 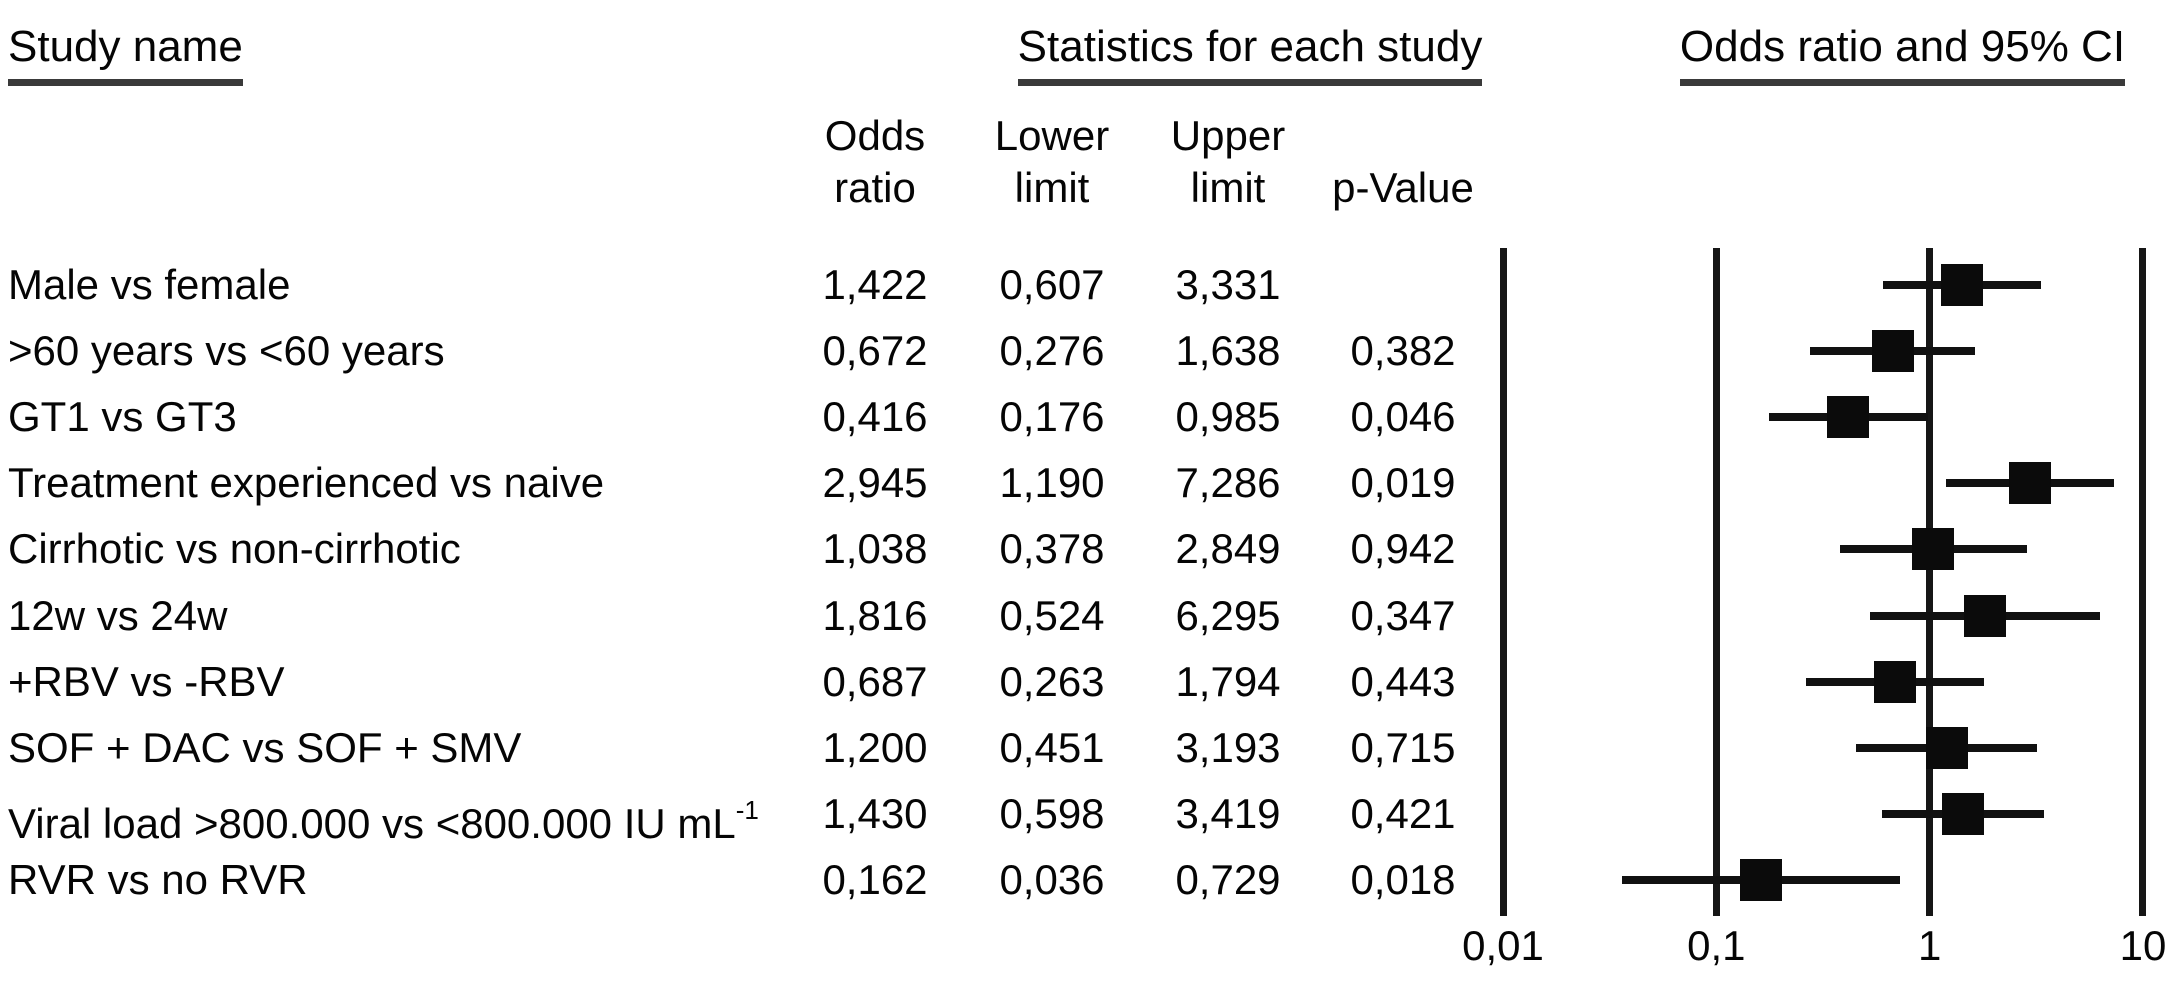 I want to click on plot-header: Odds ratio and 95% CI, so click(x=1902, y=54).